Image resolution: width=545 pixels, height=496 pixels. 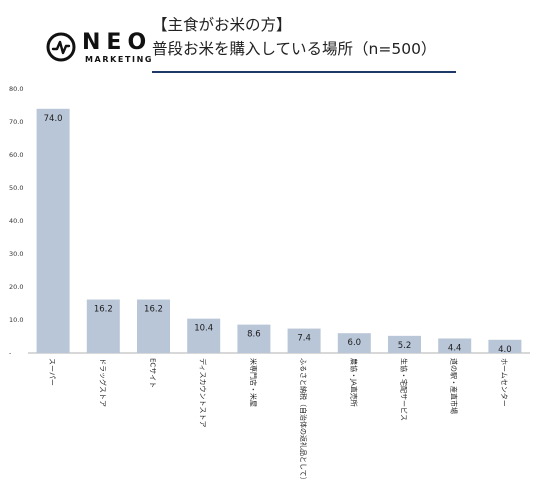 I want to click on y-tick-label: 20.0, so click(x=16, y=287).